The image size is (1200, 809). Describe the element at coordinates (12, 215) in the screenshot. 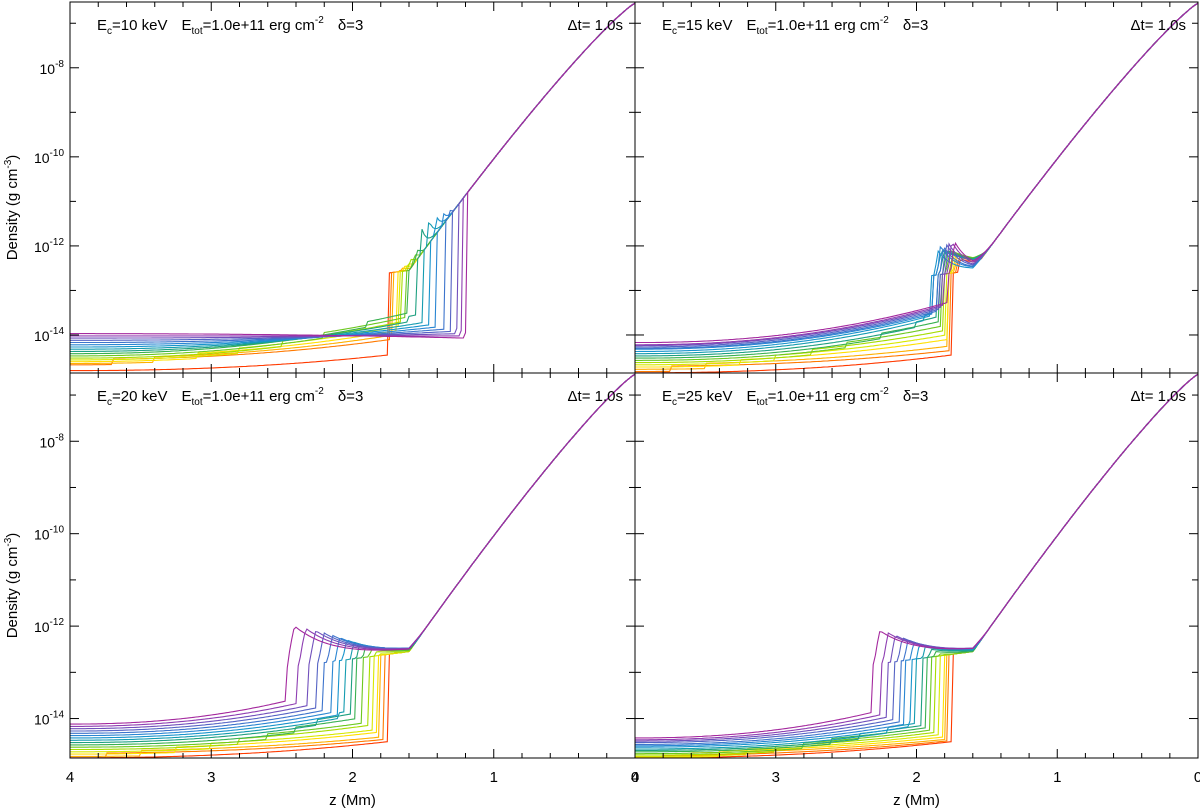

I see `y-axis-label-text: Density (g cm` at that location.